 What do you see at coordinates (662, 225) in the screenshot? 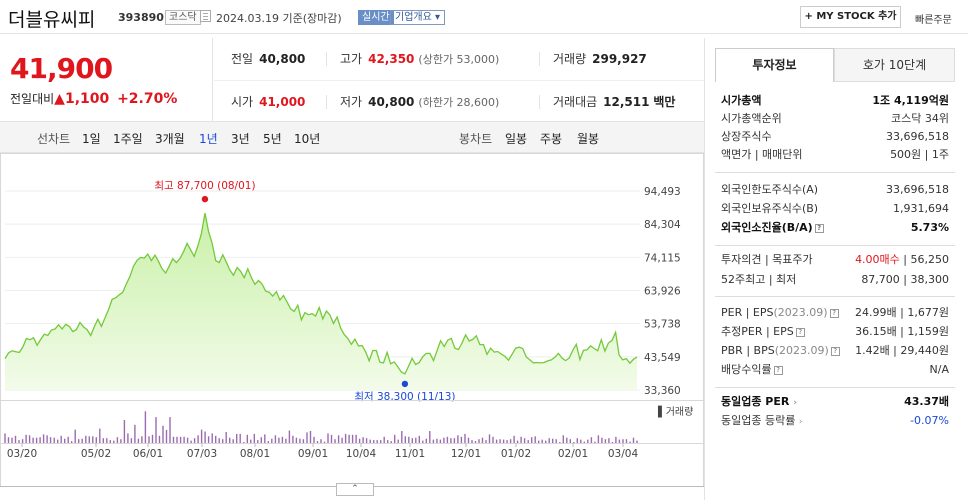
I see `y-tick-label: 84,304` at bounding box center [662, 225].